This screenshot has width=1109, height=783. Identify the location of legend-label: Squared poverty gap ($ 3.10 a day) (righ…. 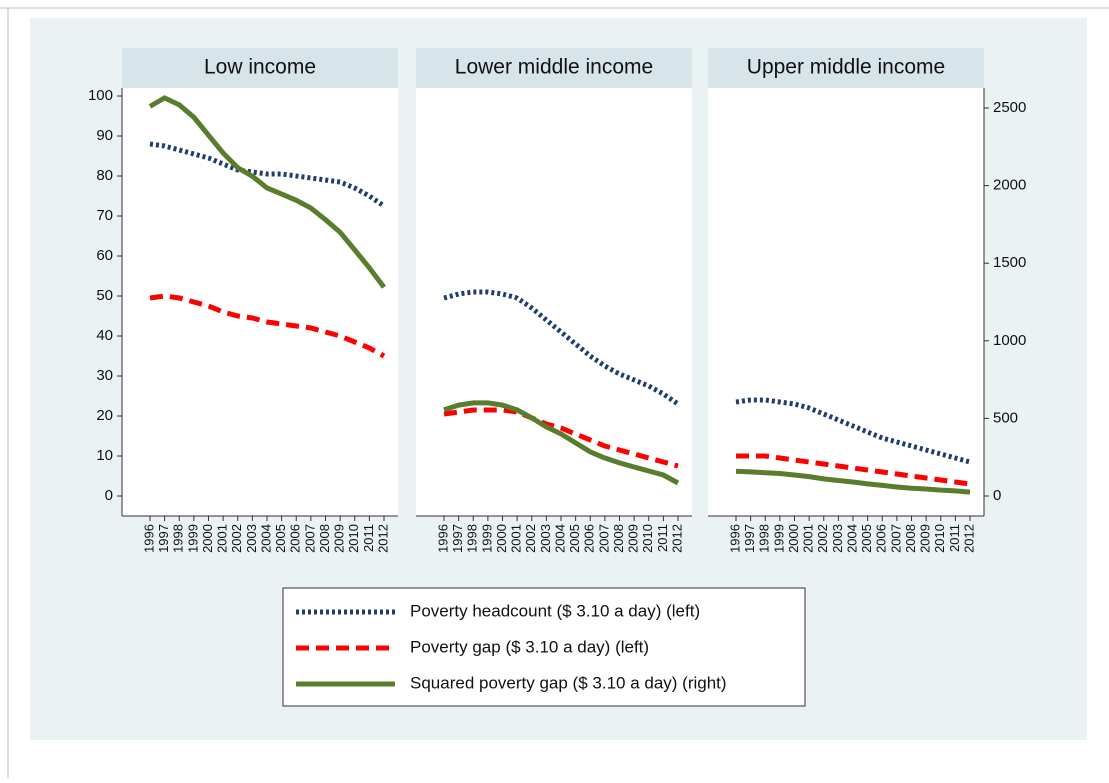
(568, 682).